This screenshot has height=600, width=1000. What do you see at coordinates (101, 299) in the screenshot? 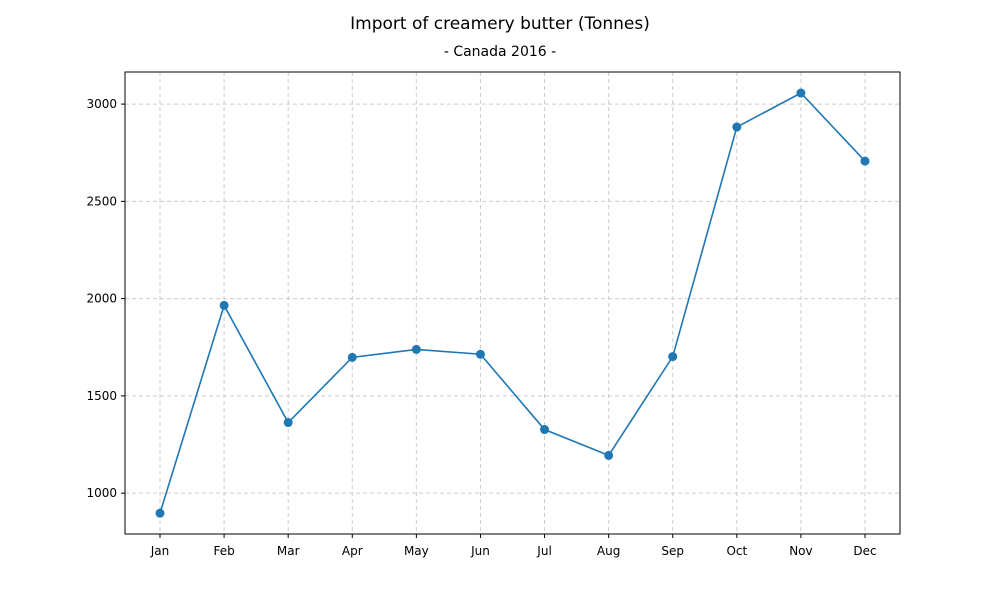
I see `y-tick-label: 2000` at bounding box center [101, 299].